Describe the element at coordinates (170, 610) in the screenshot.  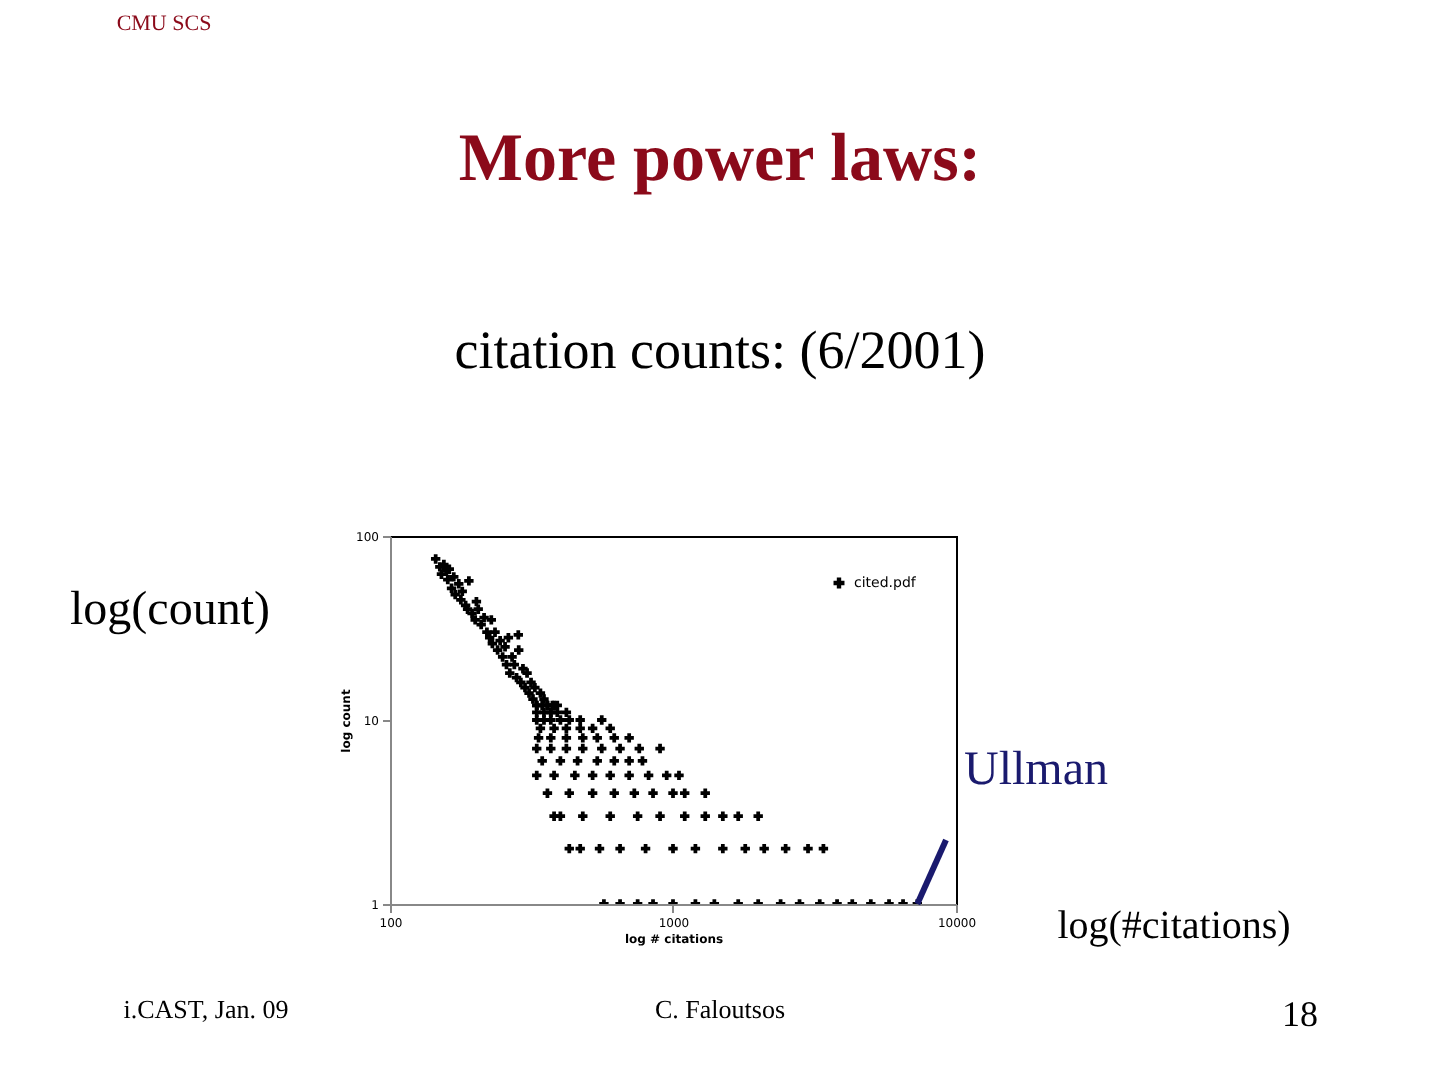
I see `text: log(count)` at that location.